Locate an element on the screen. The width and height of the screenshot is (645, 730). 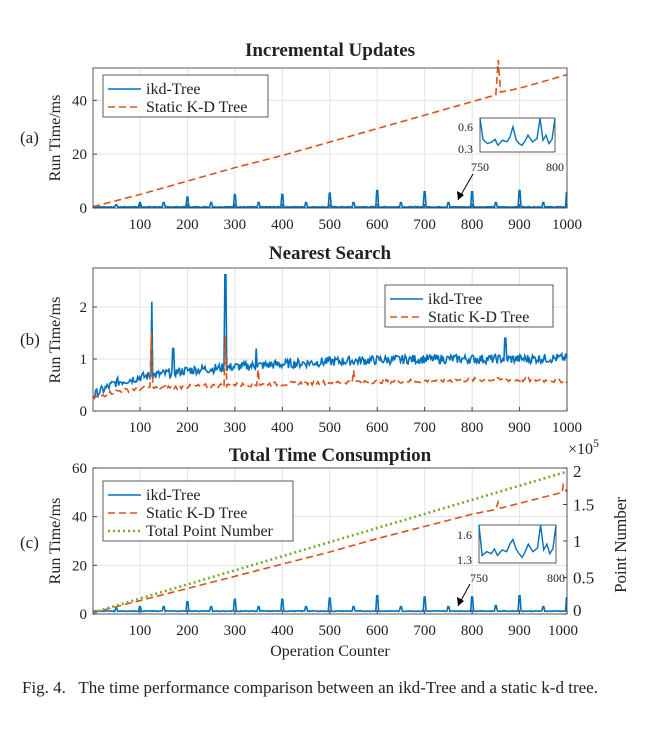
title-b: Nearest Search is located at coordinates (330, 253).